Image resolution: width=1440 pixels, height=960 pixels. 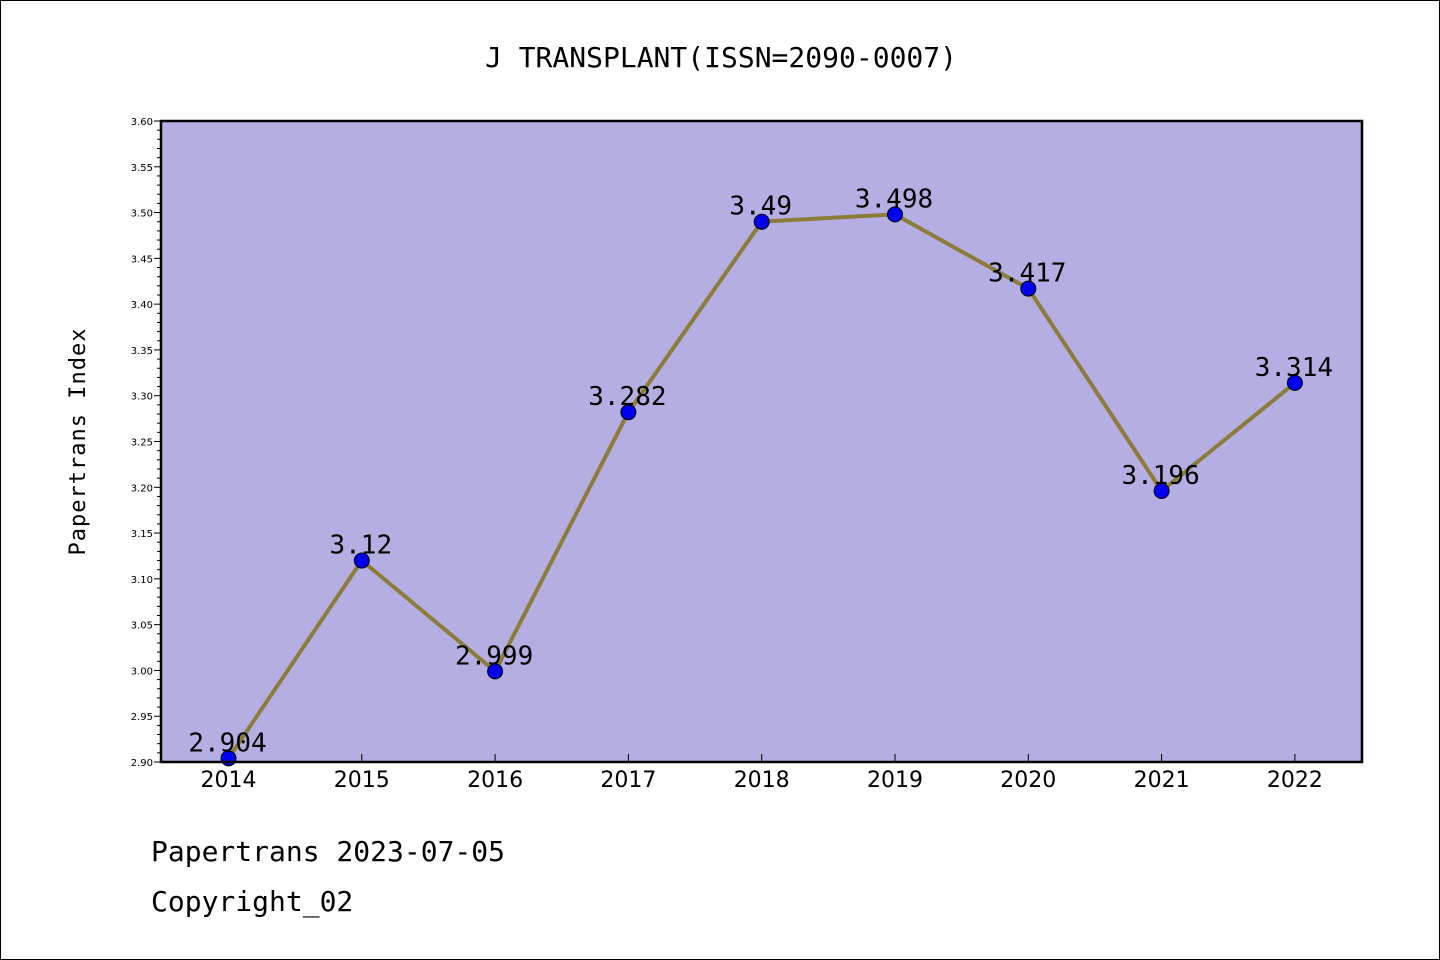 I want to click on y-tick-label: 3.00, so click(x=142, y=671).